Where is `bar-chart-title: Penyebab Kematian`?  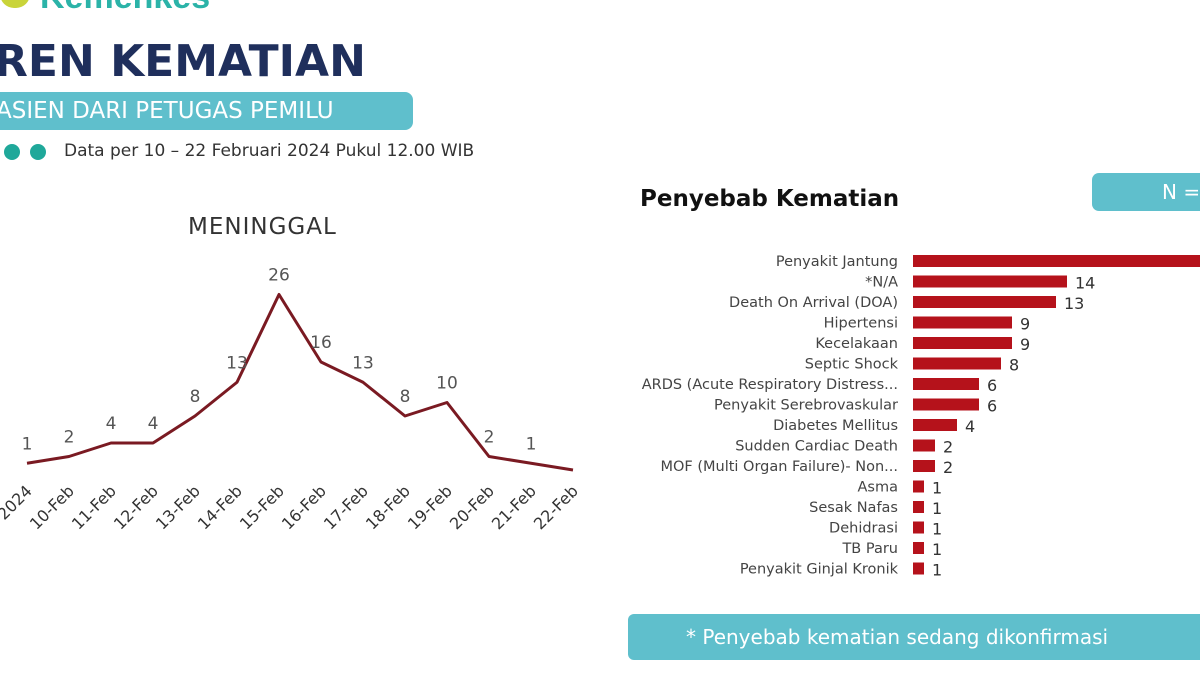 bar-chart-title: Penyebab Kematian is located at coordinates (770, 199).